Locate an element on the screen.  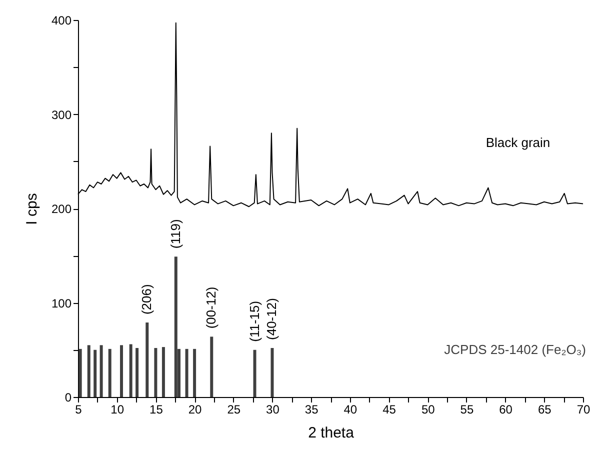
x-tick-label: 10 is located at coordinates (117, 409).